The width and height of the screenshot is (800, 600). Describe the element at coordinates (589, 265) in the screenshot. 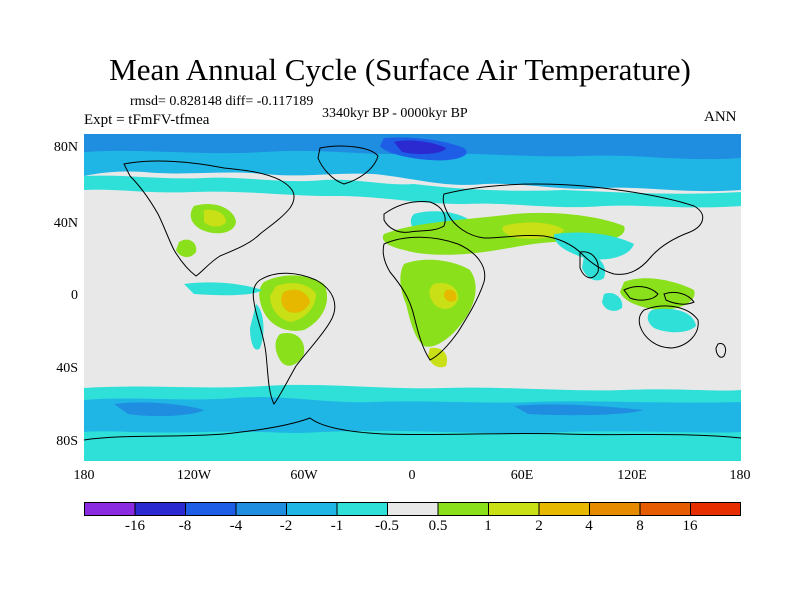

I see `coast-india` at that location.